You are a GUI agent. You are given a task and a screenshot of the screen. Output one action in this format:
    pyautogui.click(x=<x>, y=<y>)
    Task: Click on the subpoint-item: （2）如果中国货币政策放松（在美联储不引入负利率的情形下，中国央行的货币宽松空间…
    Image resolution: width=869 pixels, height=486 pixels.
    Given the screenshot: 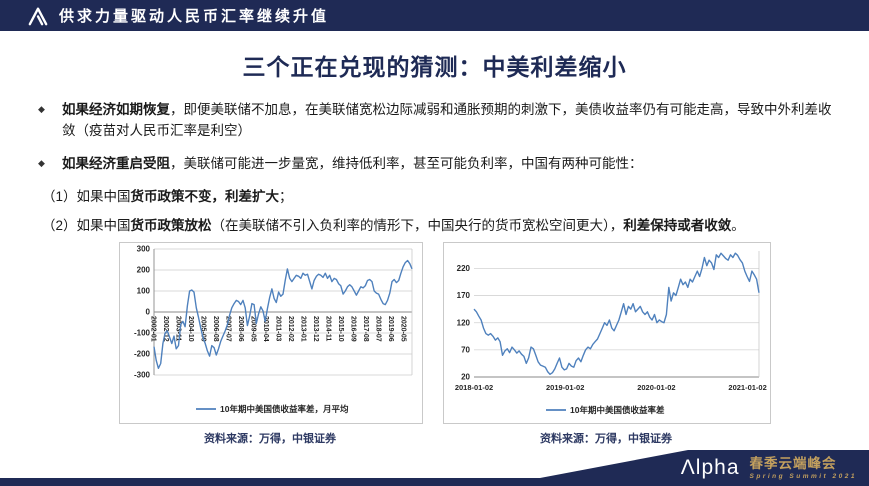 What is the action you would take?
    pyautogui.click(x=393, y=226)
    